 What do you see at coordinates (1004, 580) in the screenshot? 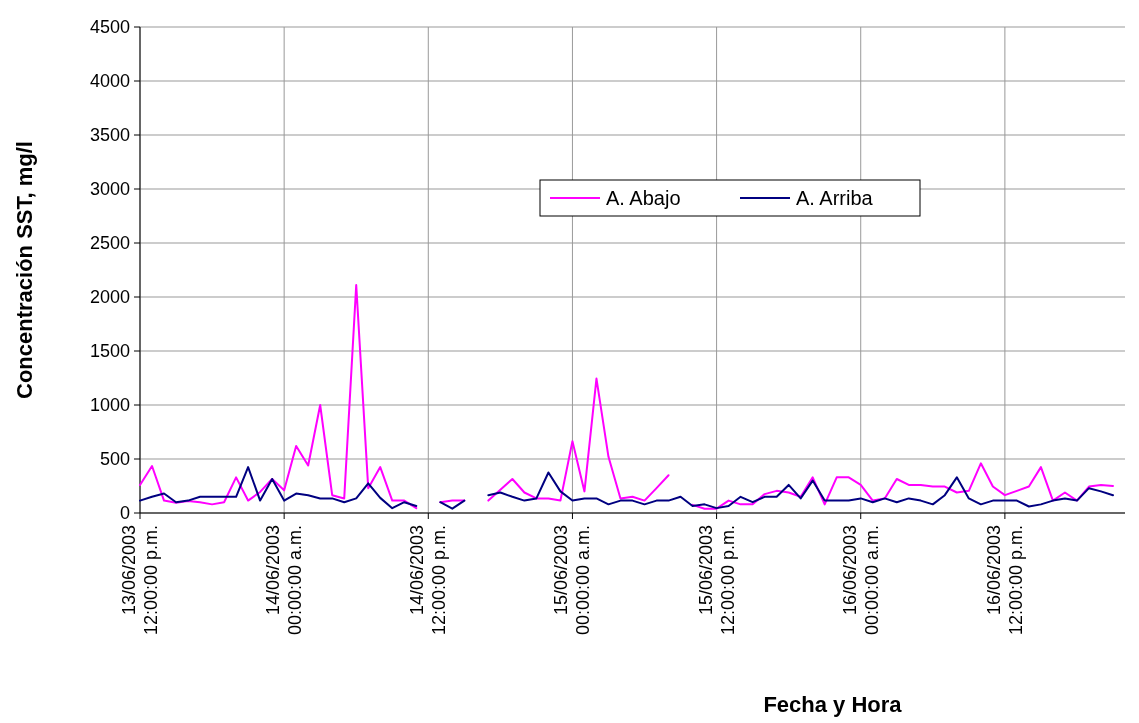
I see `x-tick-label: 16/06/2003 12:00:00 p.m.` at bounding box center [1004, 580].